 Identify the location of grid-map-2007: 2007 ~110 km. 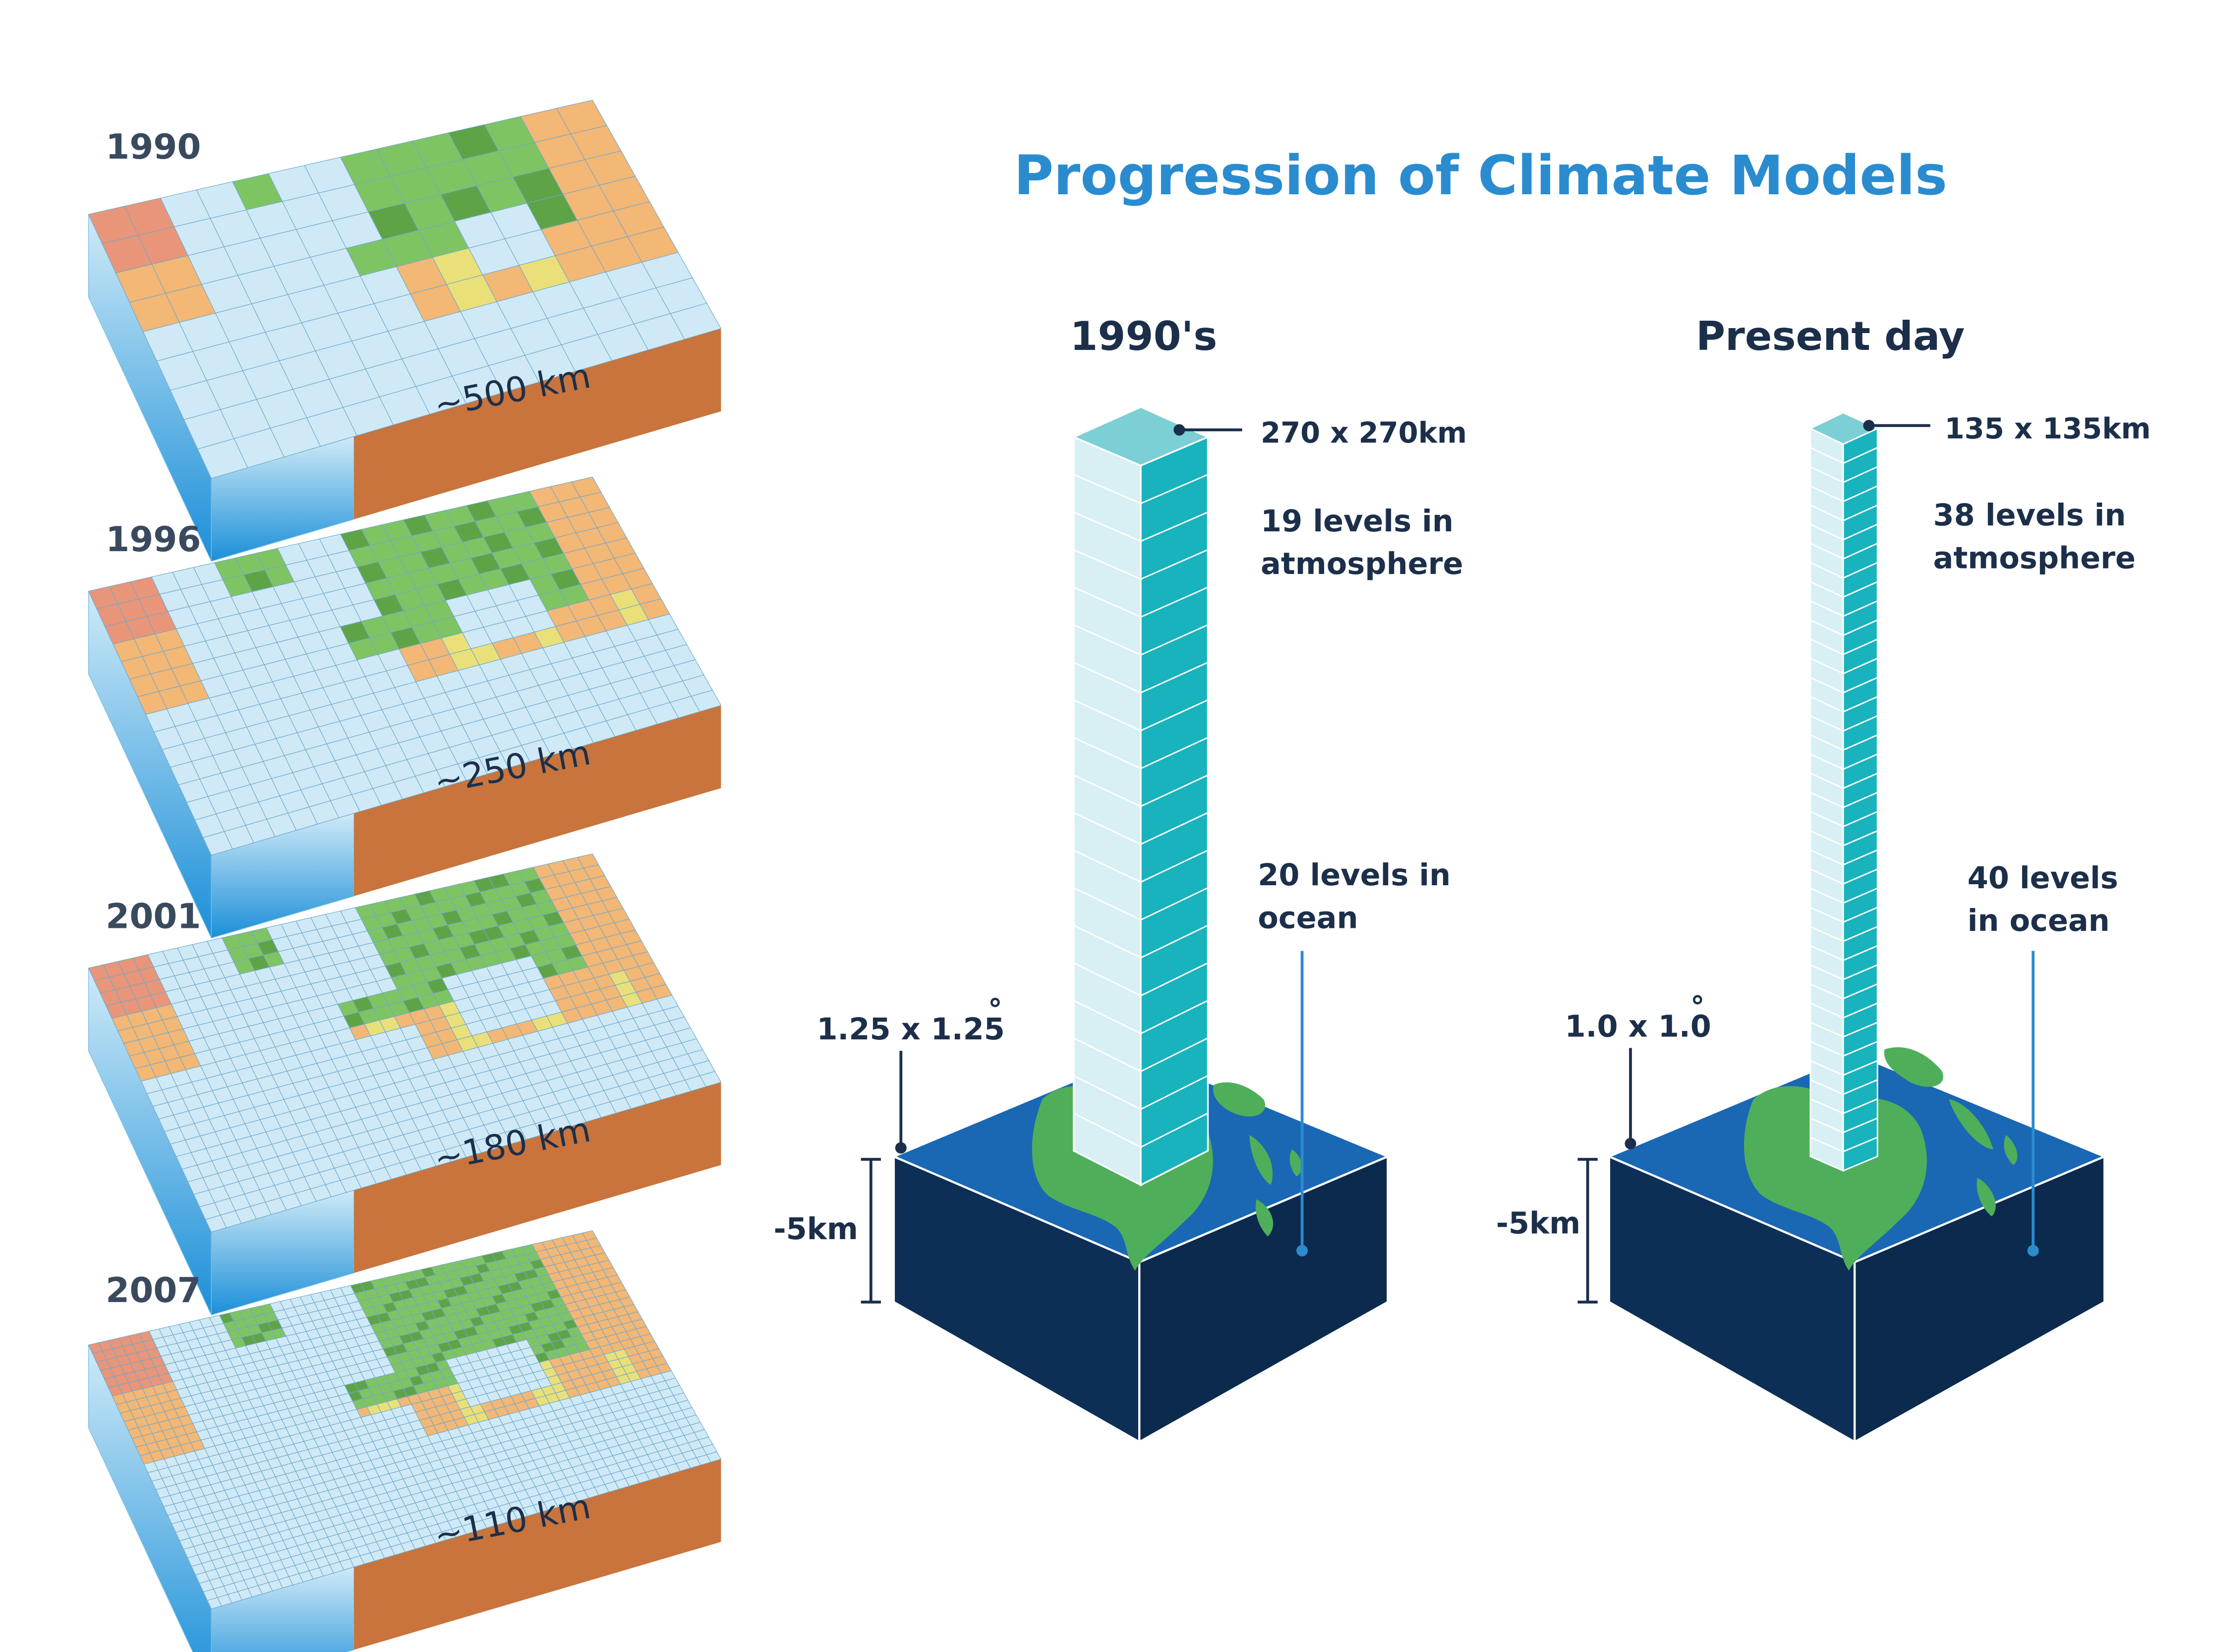
(405, 1441).